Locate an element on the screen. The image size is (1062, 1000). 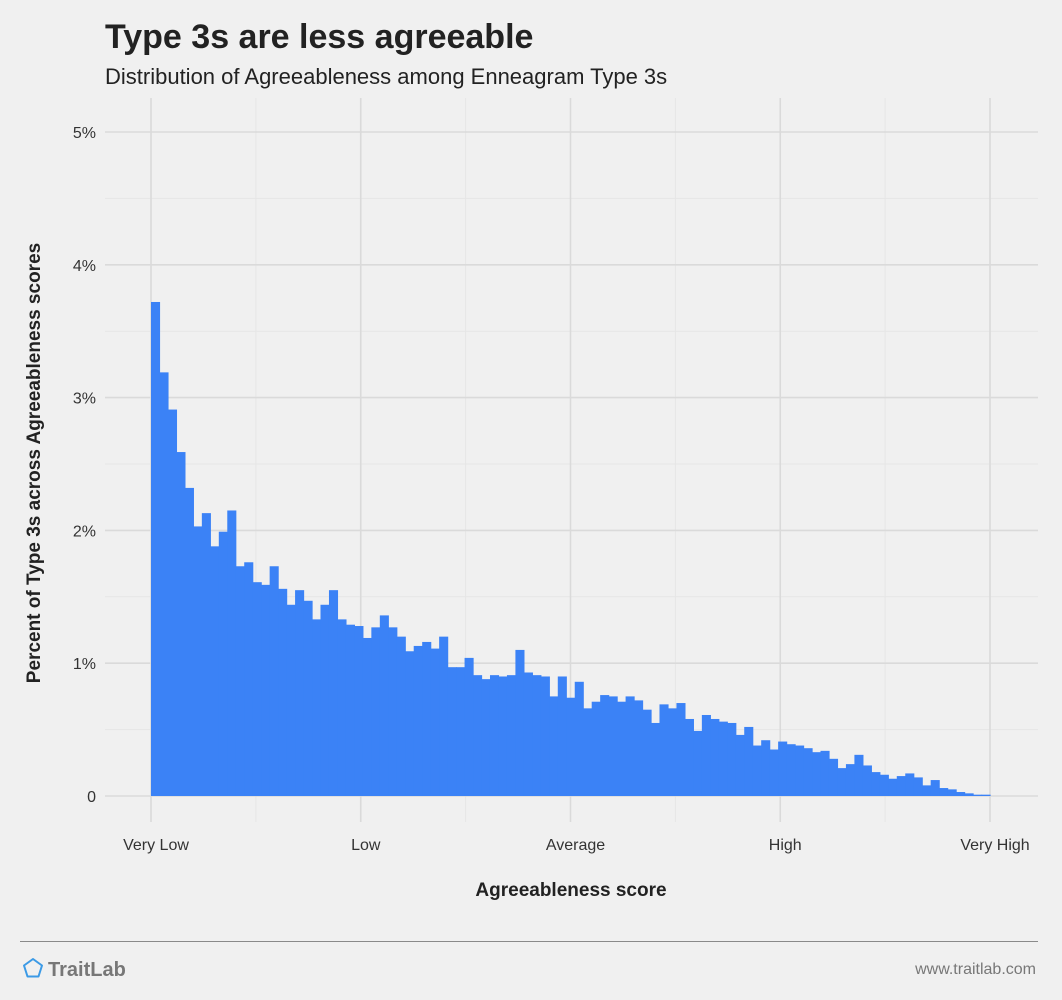
brand-logo: TraitLab is located at coordinates (74, 970).